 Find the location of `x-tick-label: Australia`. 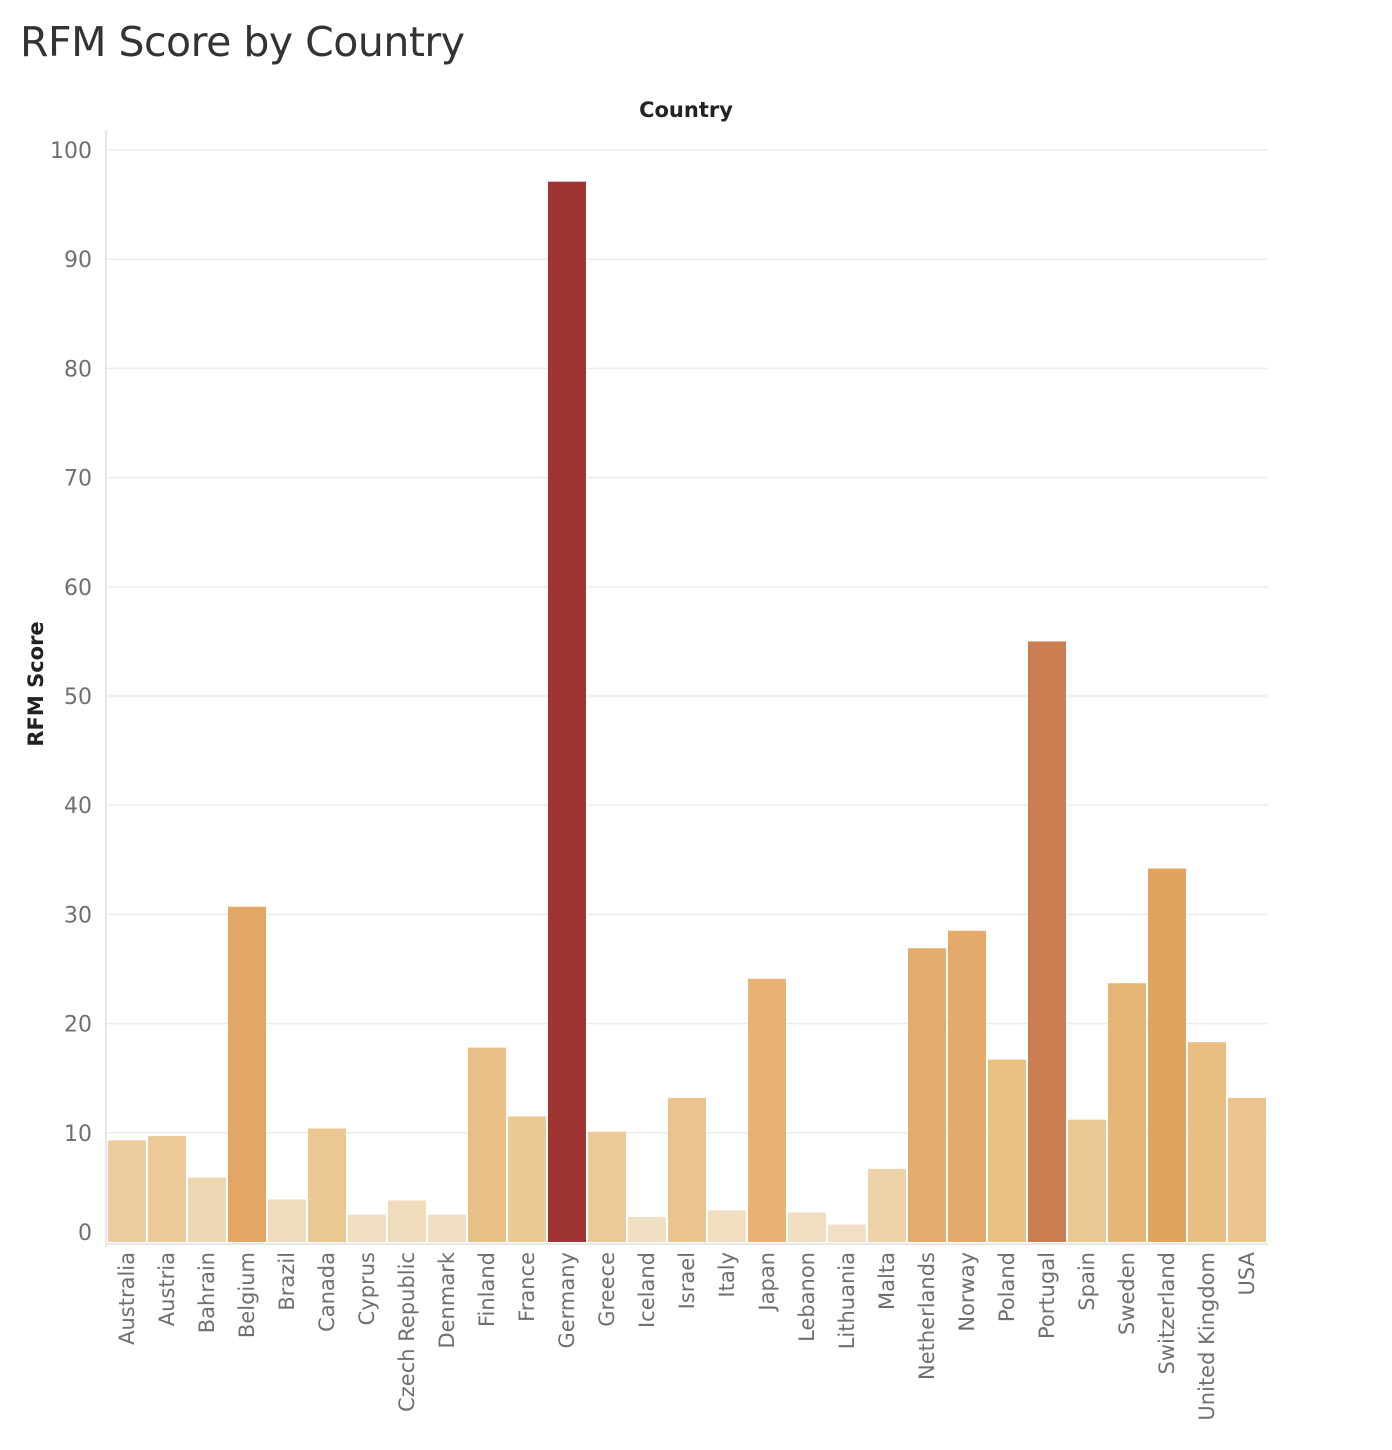

x-tick-label: Australia is located at coordinates (127, 1298).